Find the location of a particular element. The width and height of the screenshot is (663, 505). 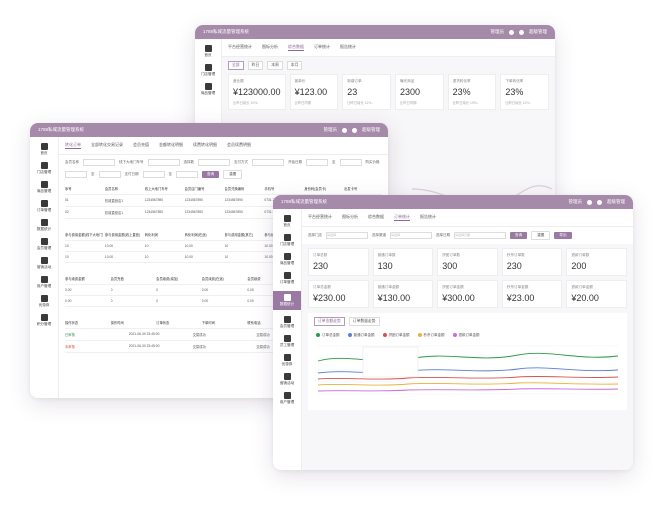

pay-end-input is located at coordinates (187, 174).